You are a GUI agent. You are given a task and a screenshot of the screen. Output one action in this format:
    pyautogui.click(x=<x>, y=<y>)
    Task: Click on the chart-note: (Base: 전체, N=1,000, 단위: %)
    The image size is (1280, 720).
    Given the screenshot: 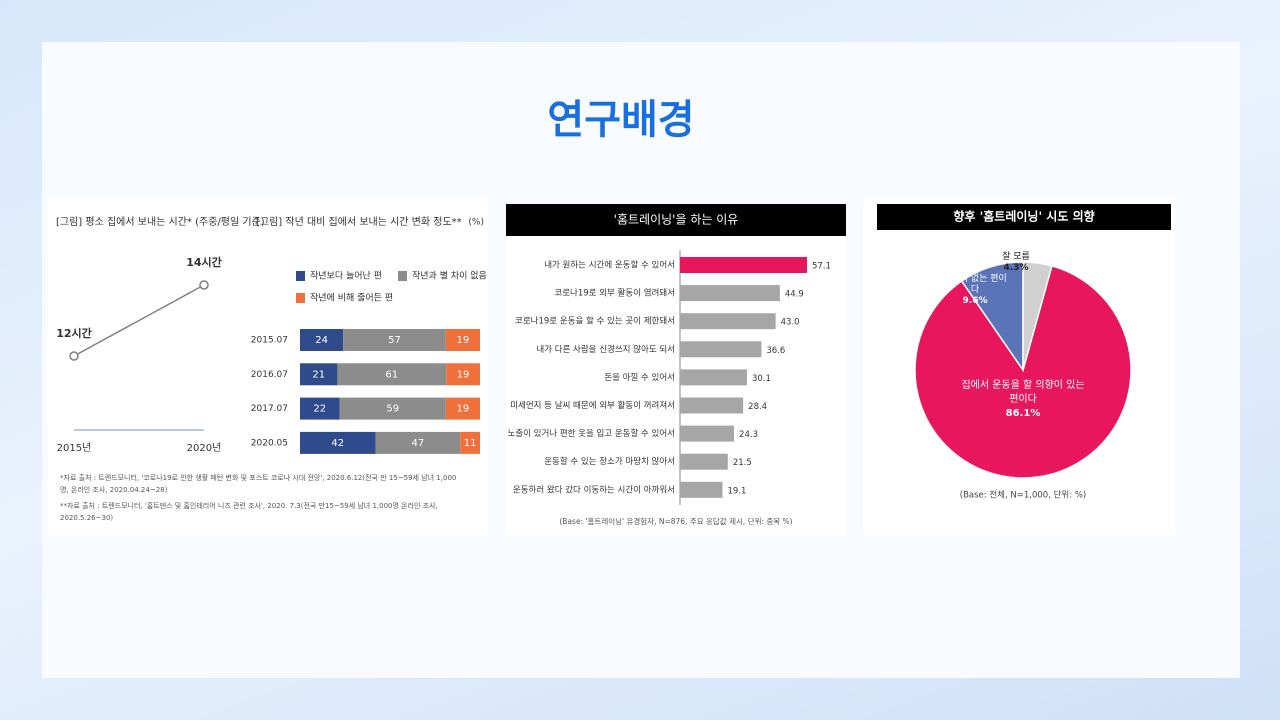 What is the action you would take?
    pyautogui.click(x=1023, y=495)
    